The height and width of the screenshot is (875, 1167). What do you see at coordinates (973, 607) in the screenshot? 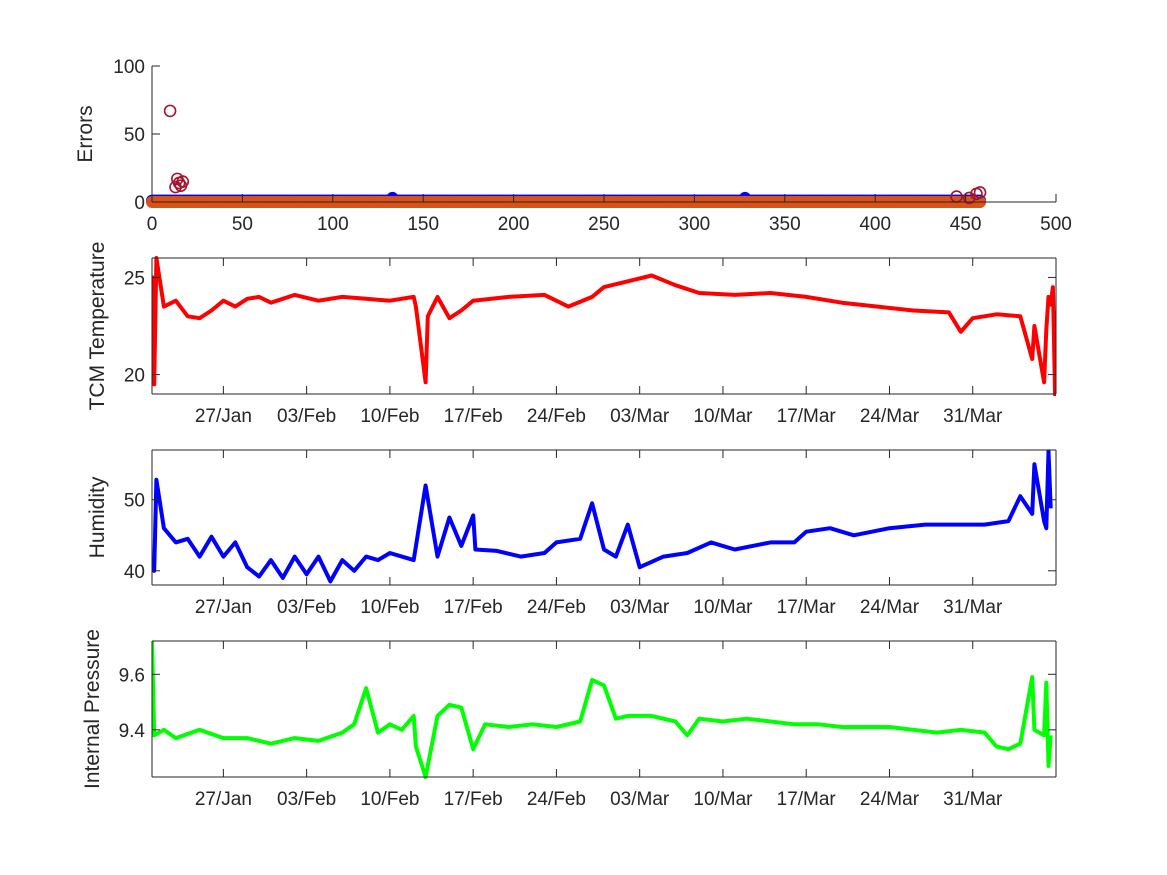
I see `x-tick-label-2-9: 31/Mar` at bounding box center [973, 607].